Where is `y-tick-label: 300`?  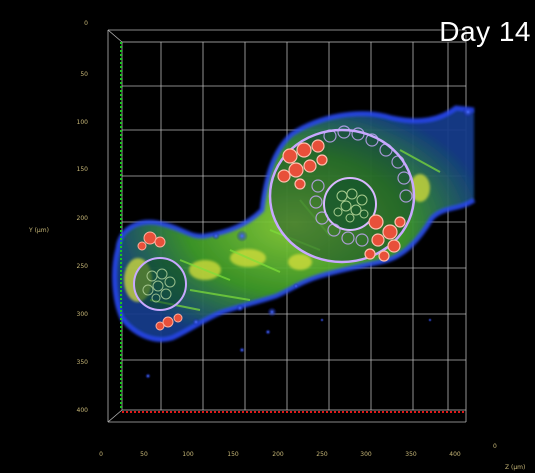
y-tick-label: 300 is located at coordinates (82, 314).